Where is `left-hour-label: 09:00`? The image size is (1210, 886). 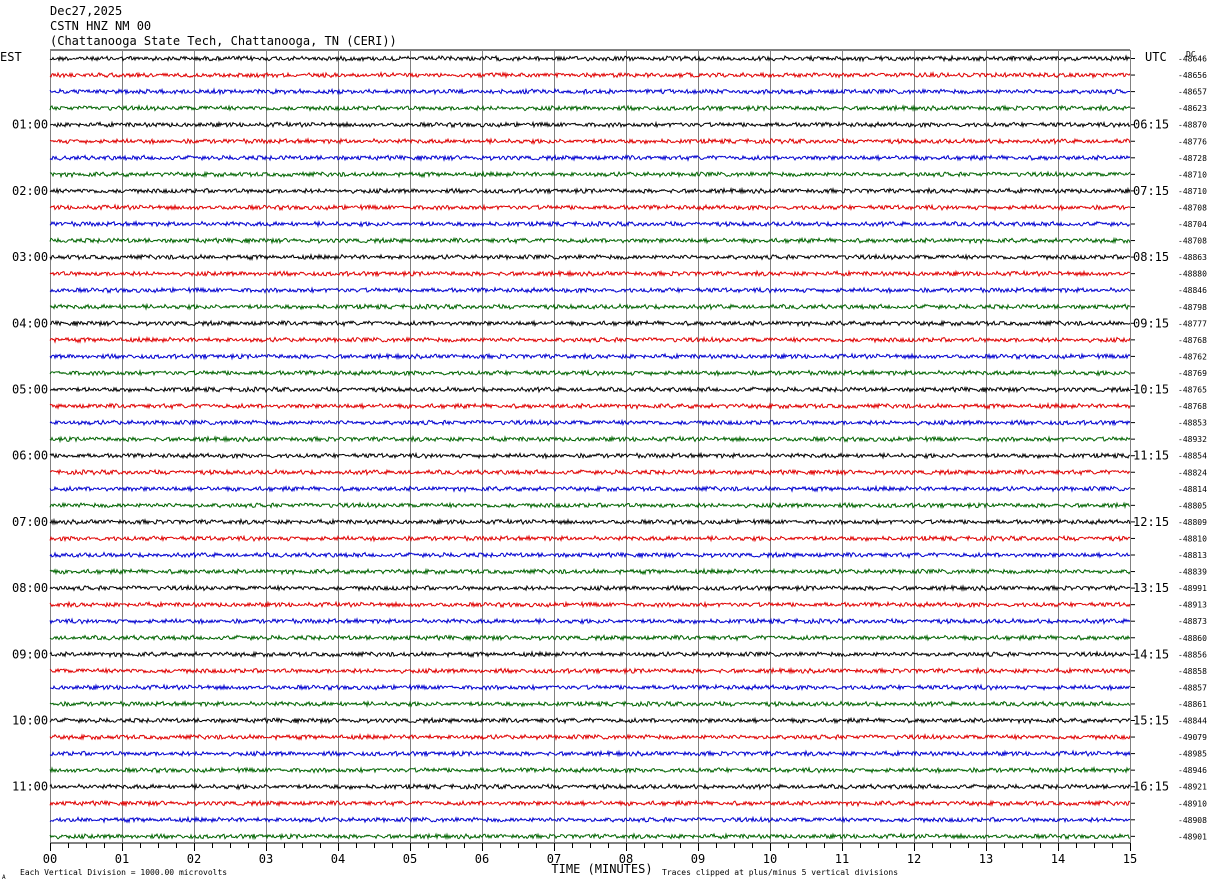 left-hour-label: 09:00 is located at coordinates (30, 654).